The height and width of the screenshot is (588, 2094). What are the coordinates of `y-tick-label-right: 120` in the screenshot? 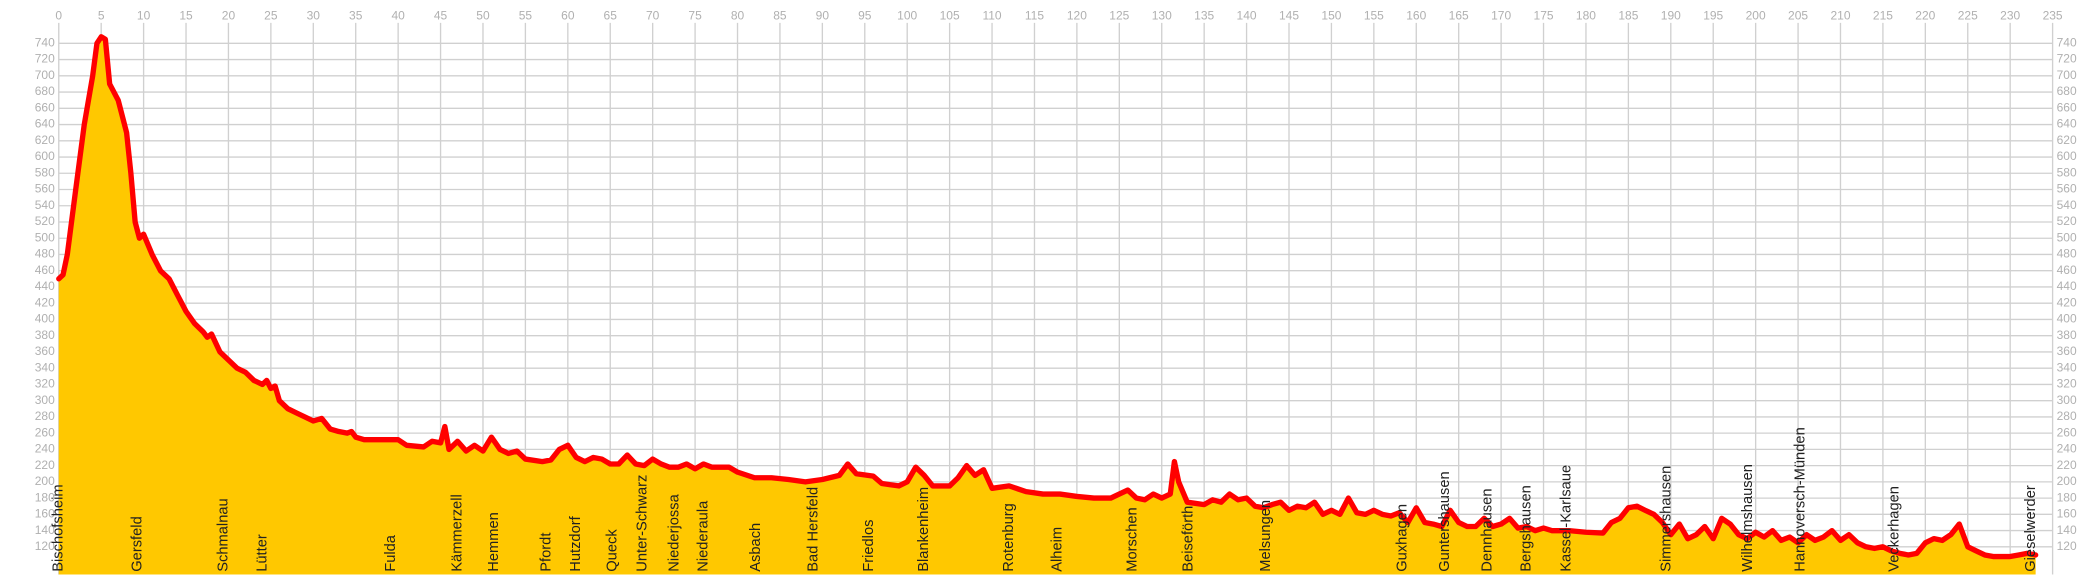 It's located at (2067, 546).